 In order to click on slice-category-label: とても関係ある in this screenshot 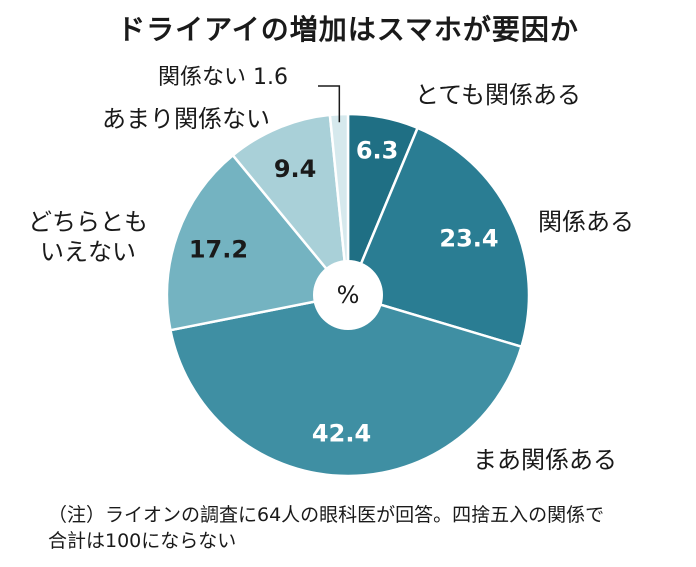, I will do `click(498, 95)`.